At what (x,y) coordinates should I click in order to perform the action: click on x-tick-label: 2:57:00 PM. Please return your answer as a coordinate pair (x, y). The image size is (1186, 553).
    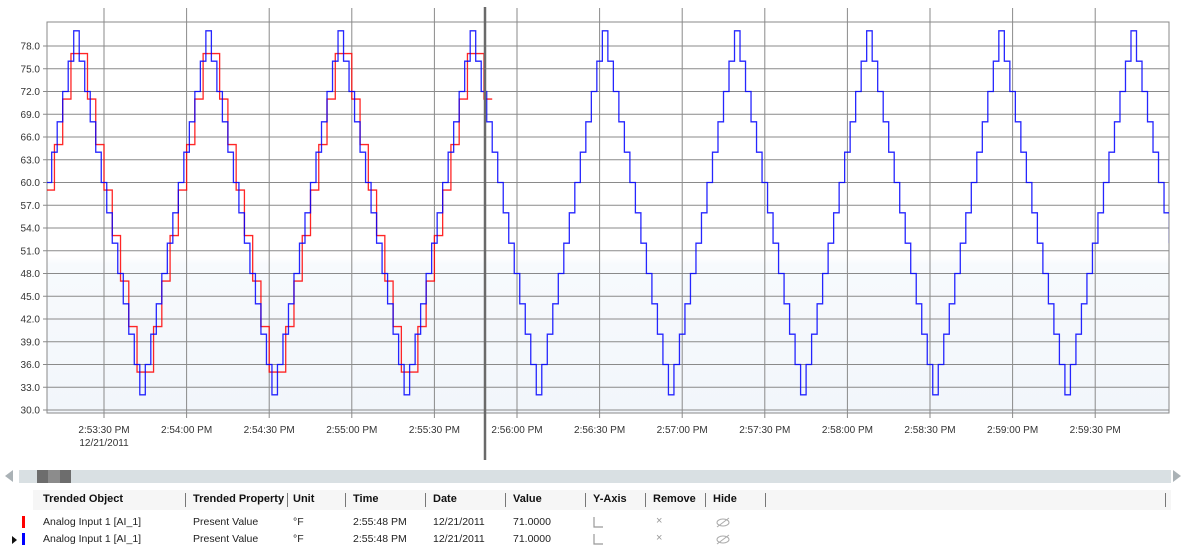
    Looking at the image, I should click on (682, 430).